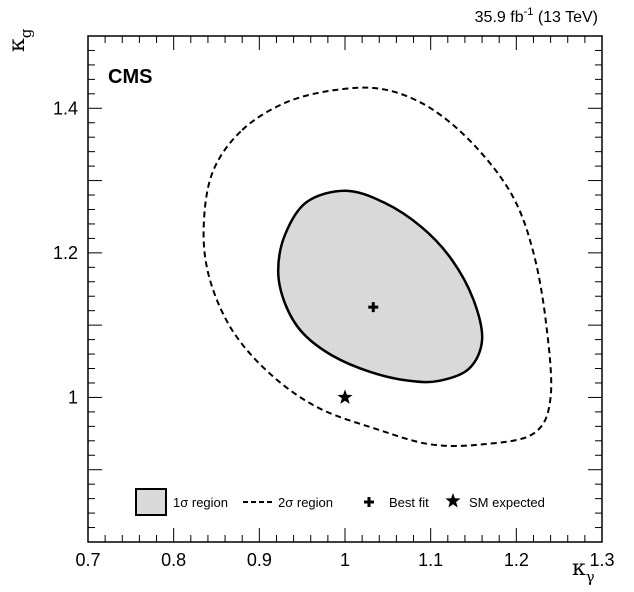  What do you see at coordinates (65, 108) in the screenshot?
I see `y-tick-label-2: 1.4` at bounding box center [65, 108].